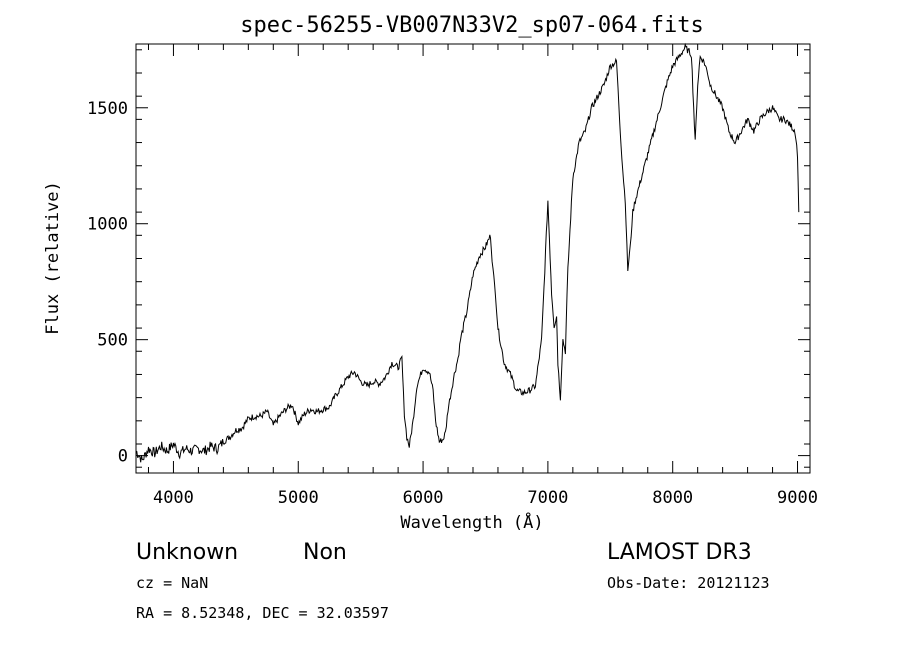 The height and width of the screenshot is (649, 900). What do you see at coordinates (325, 552) in the screenshot?
I see `subclass-label: Non` at bounding box center [325, 552].